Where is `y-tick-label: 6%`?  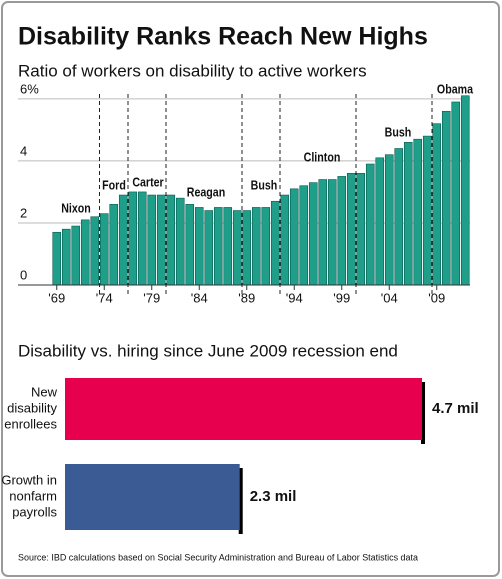
y-tick-label: 6% is located at coordinates (29, 88).